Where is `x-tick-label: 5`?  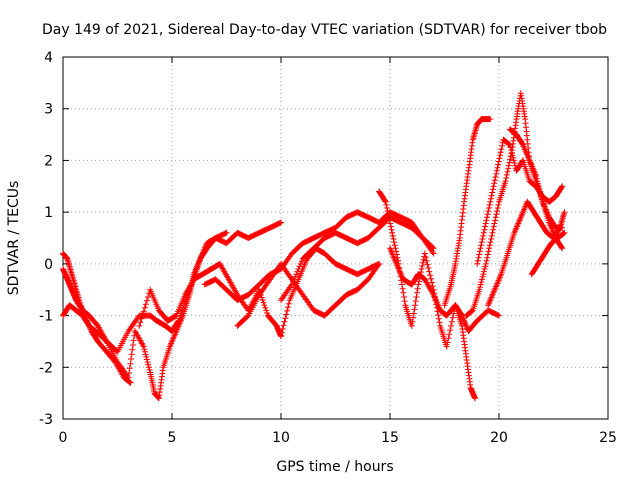
x-tick-label: 5 is located at coordinates (172, 438).